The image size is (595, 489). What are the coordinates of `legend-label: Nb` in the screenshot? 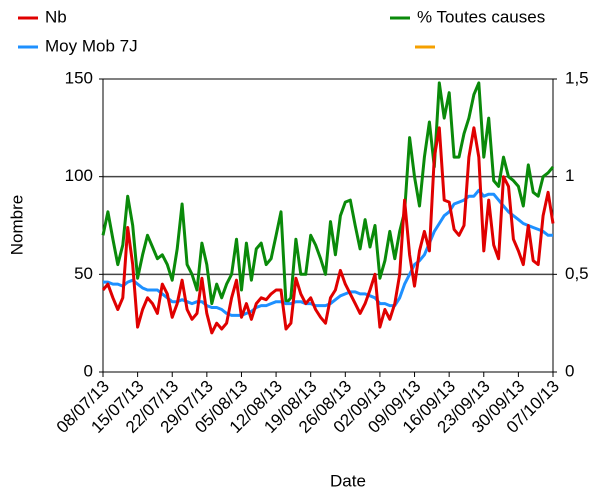 It's located at (56, 16).